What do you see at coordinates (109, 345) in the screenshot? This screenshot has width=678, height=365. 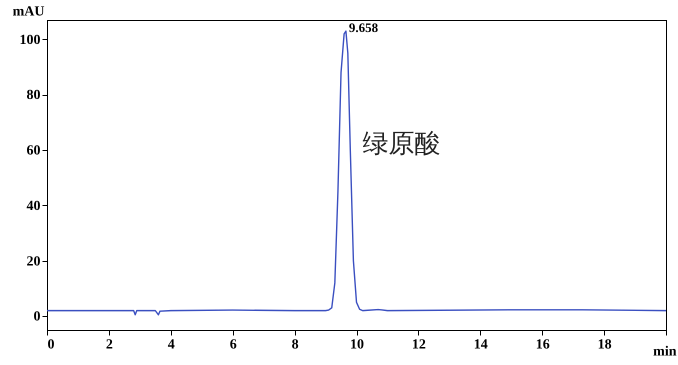 I see `x-tick-label: 2` at bounding box center [109, 345].